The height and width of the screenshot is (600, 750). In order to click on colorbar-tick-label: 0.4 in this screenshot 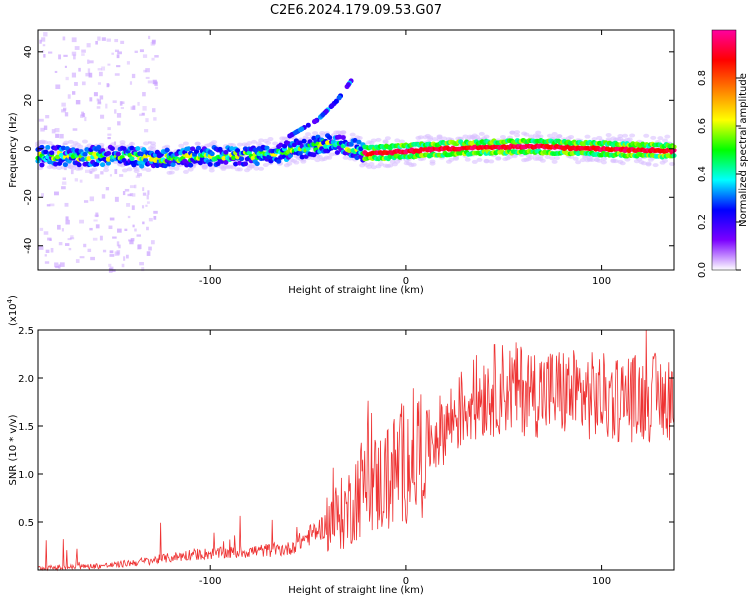, I will do `click(702, 174)`.